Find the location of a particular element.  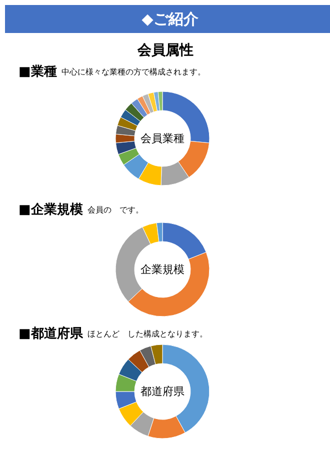

text: 会員属性 is located at coordinates (165, 50).